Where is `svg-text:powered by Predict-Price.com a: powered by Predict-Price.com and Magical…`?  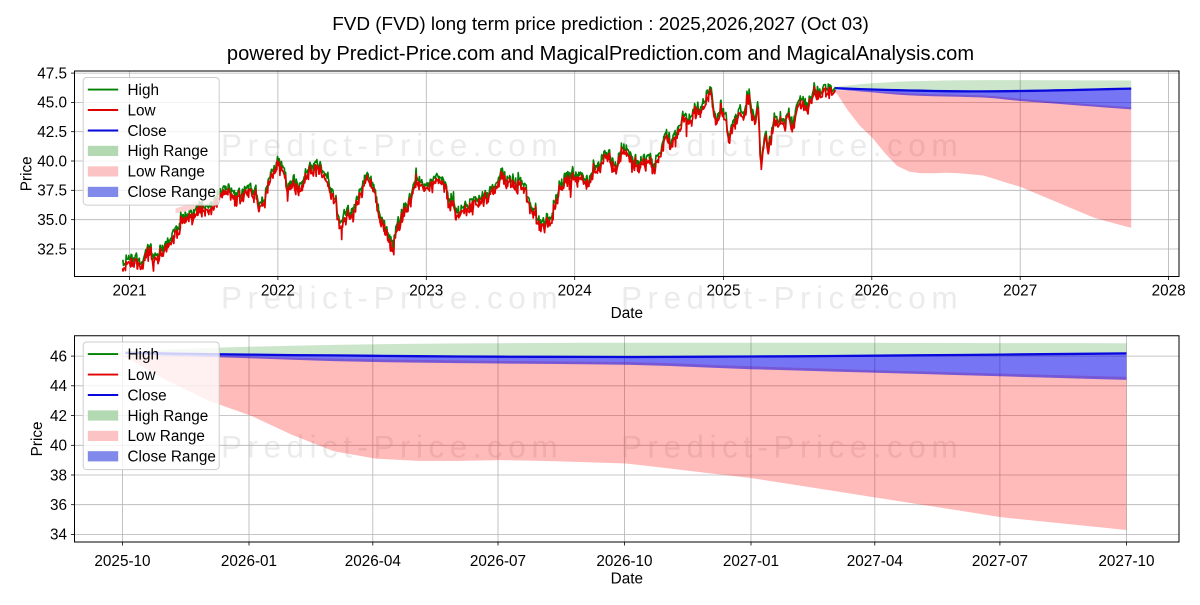
svg-text:powered by Predict-Price.com a: powered by Predict-Price.com and Magical… is located at coordinates (600, 54).